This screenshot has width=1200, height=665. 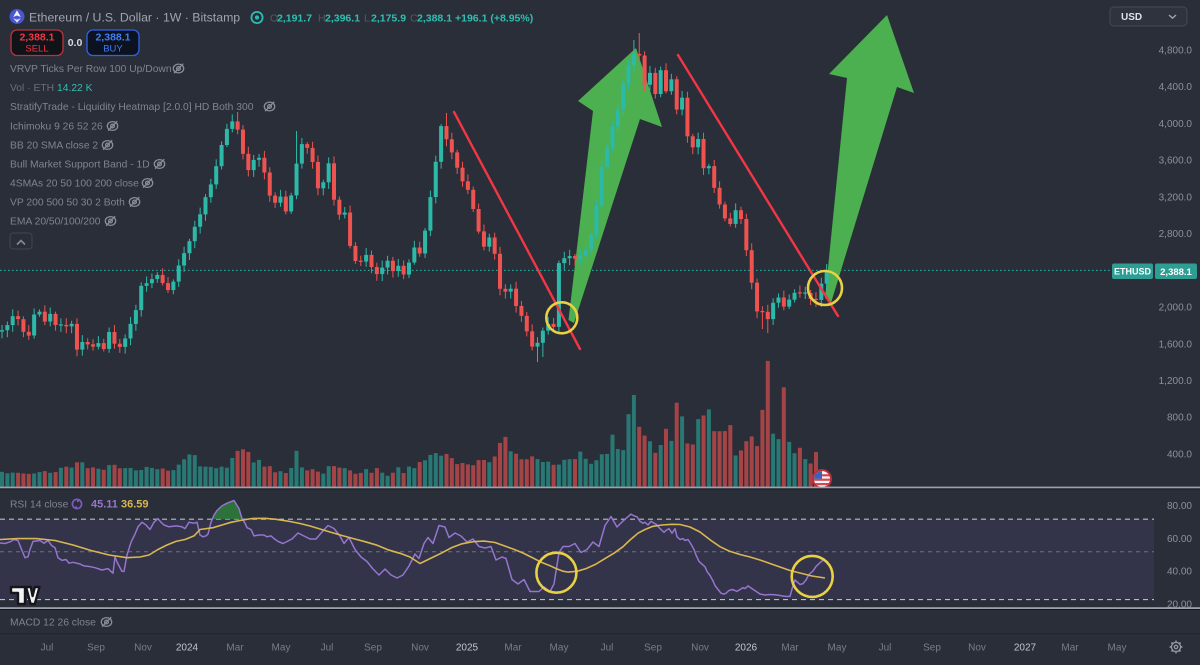 What do you see at coordinates (1179, 572) in the screenshot?
I see `svg-text: 40.00` at bounding box center [1179, 572].